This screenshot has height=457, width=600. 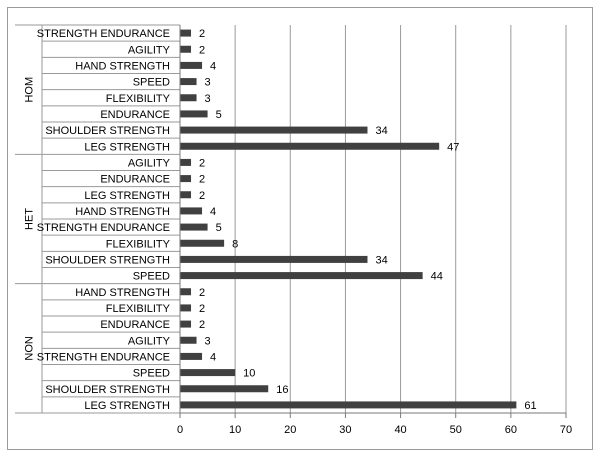 What do you see at coordinates (530, 406) in the screenshot?
I see `value-label: 61` at bounding box center [530, 406].